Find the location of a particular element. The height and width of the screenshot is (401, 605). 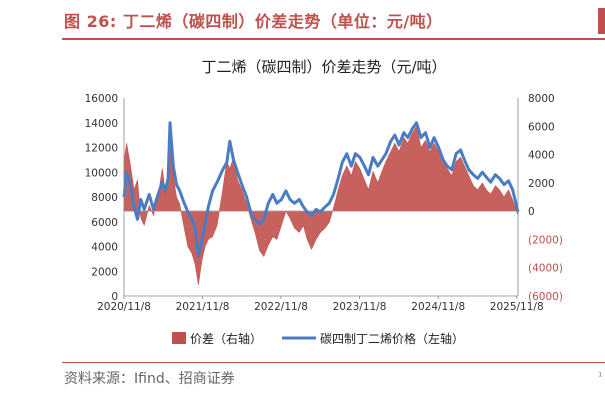

left-tick-label: 14000 is located at coordinates (101, 124).